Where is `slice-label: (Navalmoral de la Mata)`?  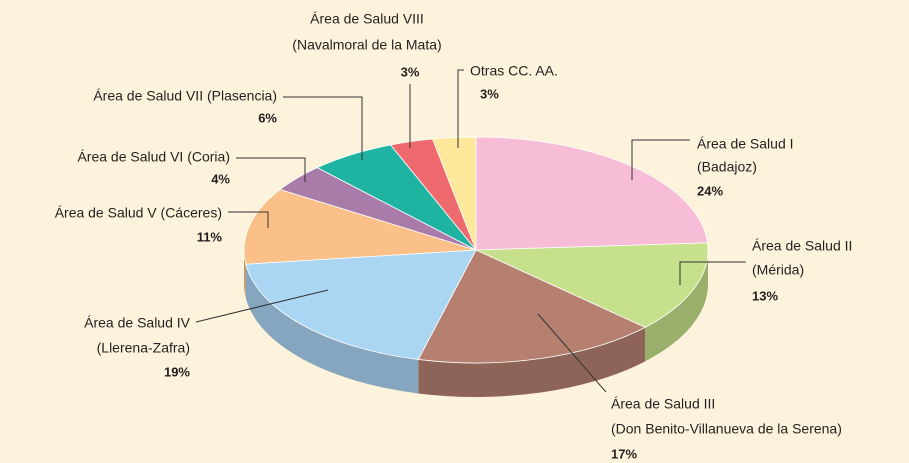
slice-label: (Navalmoral de la Mata) is located at coordinates (366, 45).